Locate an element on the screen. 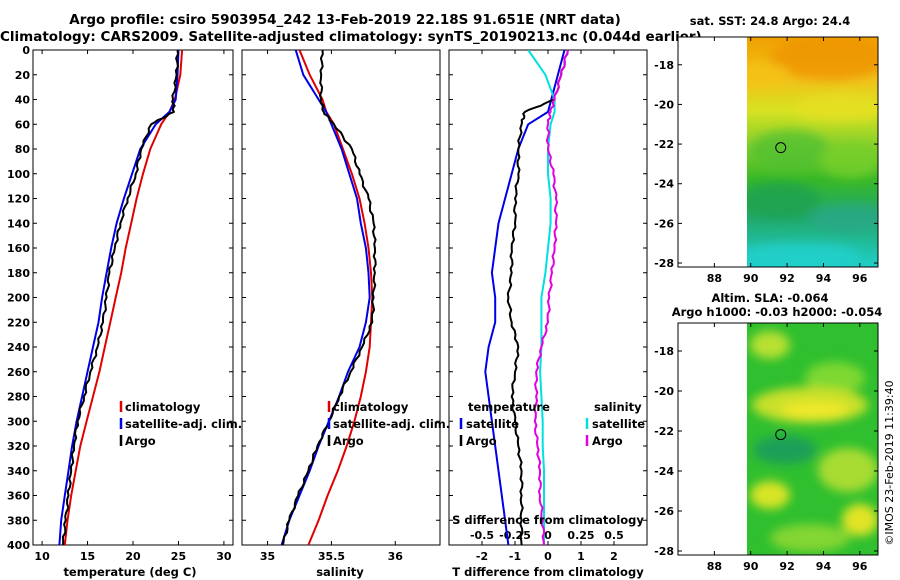 This screenshot has width=900, height=580. temperature-legend: climatology satellite-adj. clim. Argo is located at coordinates (180, 424).